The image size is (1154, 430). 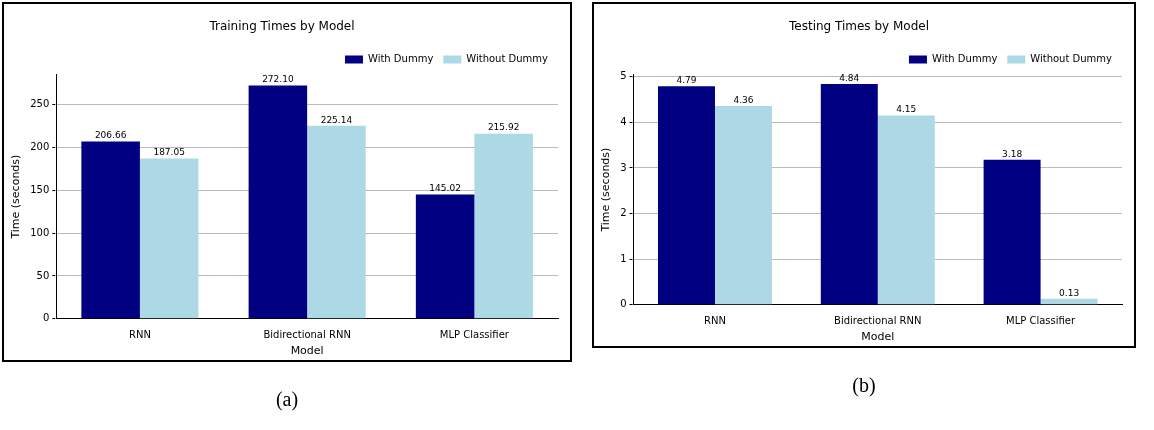 I want to click on y-tick-label: 50, so click(x=43, y=275).